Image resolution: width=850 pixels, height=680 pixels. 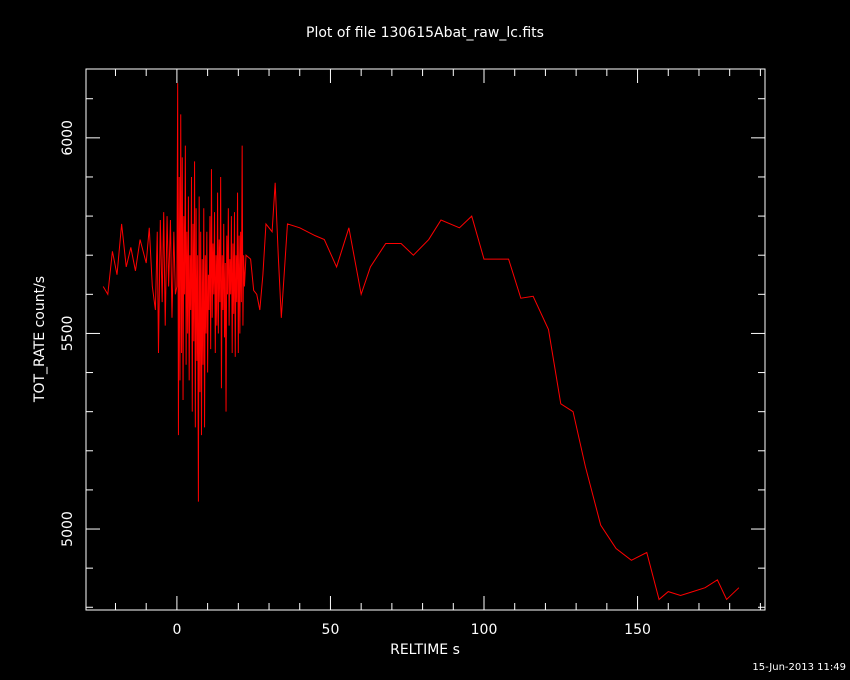 What do you see at coordinates (637, 630) in the screenshot?
I see `x-tick-label: 150` at bounding box center [637, 630].